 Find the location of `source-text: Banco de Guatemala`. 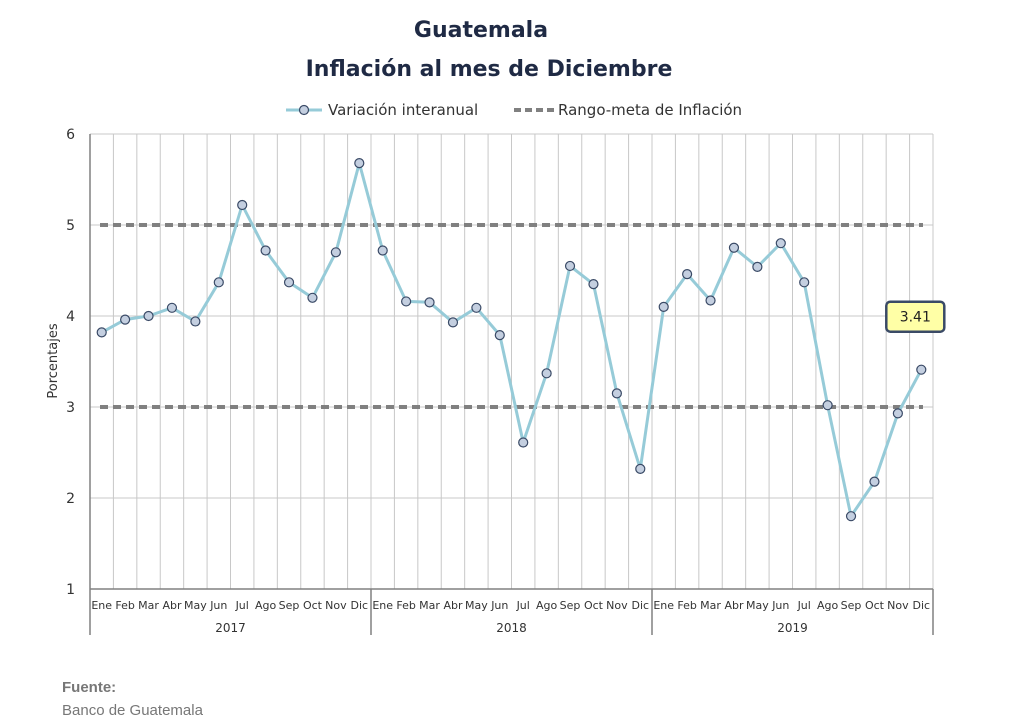

source-text: Banco de Guatemala is located at coordinates (132, 710).